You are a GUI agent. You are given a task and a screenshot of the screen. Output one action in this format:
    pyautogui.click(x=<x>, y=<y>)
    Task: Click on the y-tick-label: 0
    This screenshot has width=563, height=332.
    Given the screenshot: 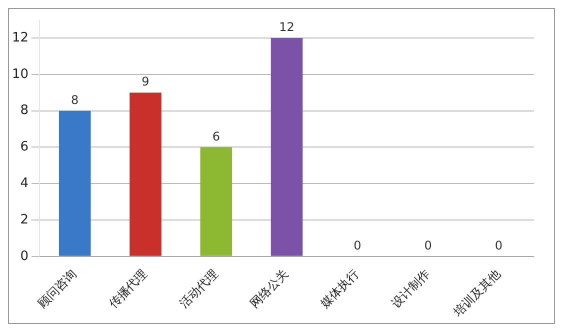 What is the action you would take?
    pyautogui.click(x=24, y=256)
    